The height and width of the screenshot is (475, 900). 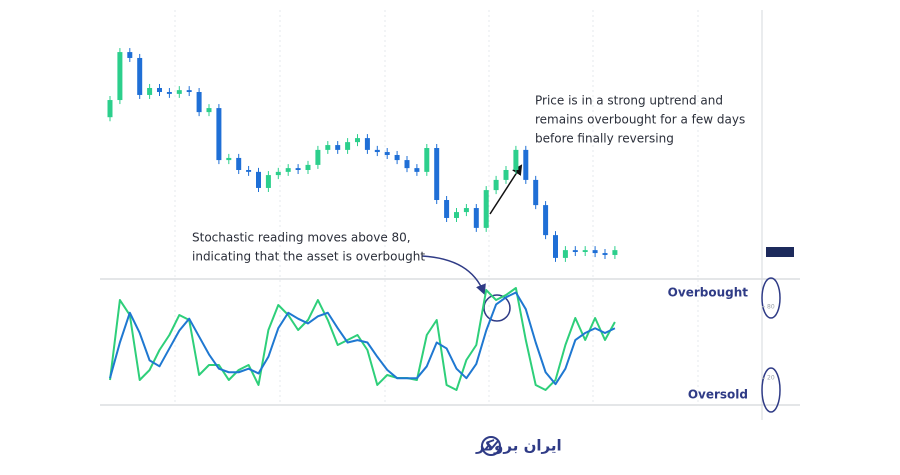 What do you see at coordinates (453, 275) in the screenshot?
I see `arrow` at bounding box center [453, 275].